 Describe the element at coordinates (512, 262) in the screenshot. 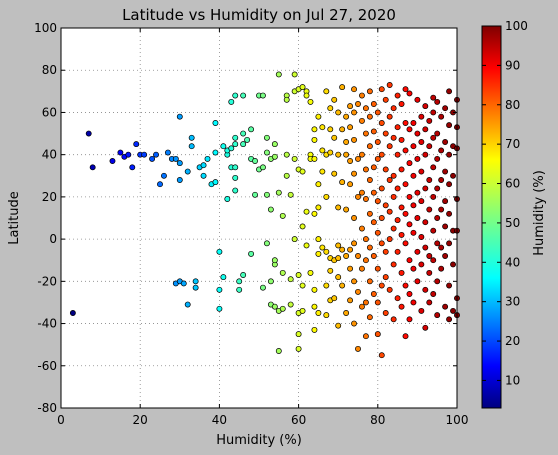

I see `colorbar-tick-label: 40` at that location.